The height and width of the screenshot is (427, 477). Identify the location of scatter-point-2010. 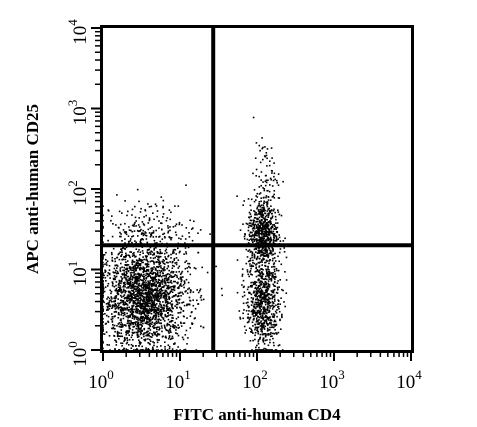
(154, 285).